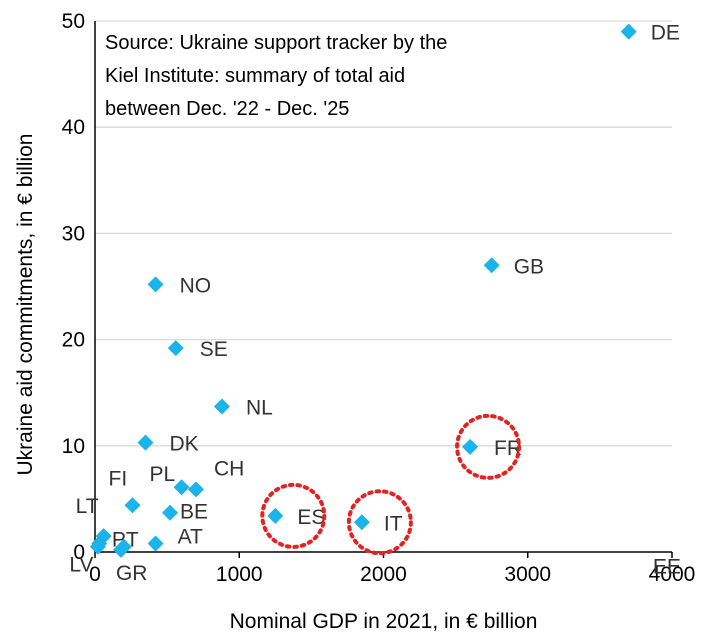 Image resolution: width=712 pixels, height=642 pixels. I want to click on point-fi, so click(132, 505).